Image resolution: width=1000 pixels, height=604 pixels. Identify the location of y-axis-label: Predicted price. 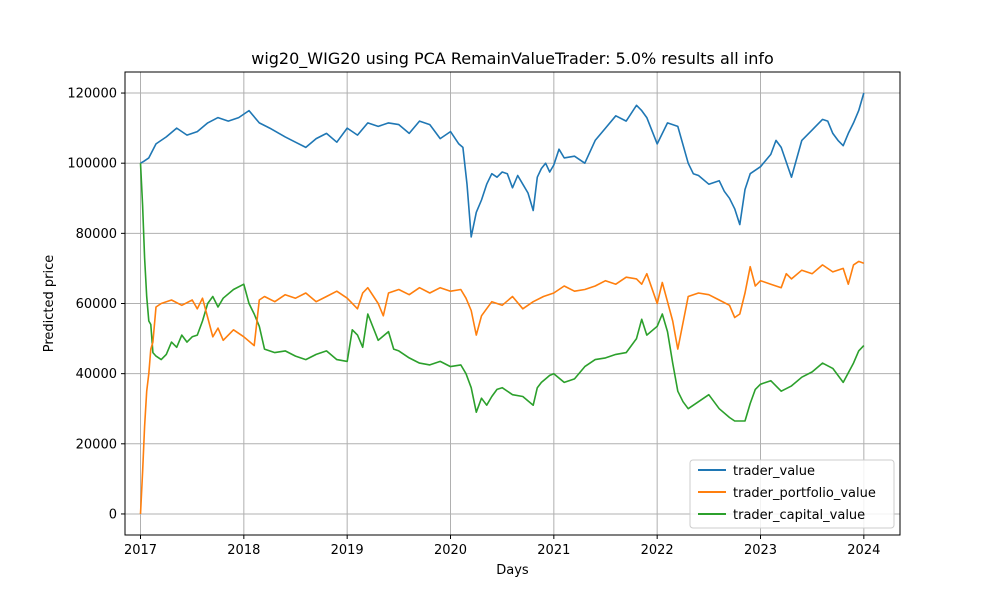
(49, 304).